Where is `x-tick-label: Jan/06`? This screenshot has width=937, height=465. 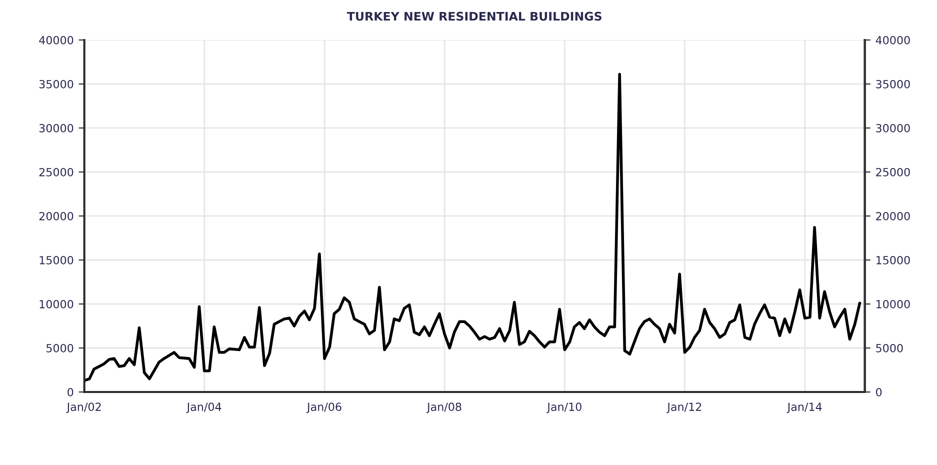 x-tick-label: Jan/06 is located at coordinates (324, 408).